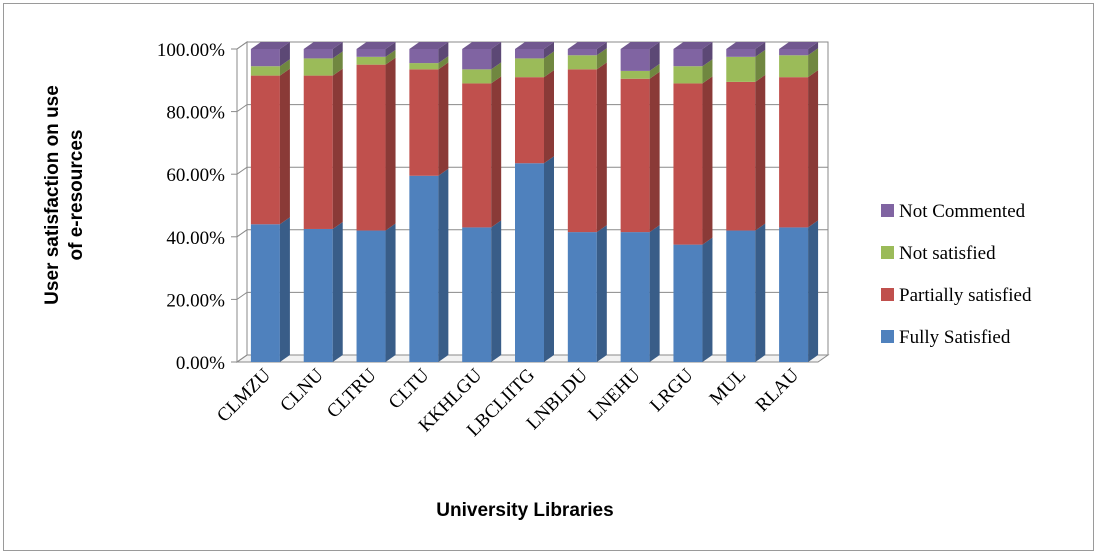 This screenshot has height=556, width=1099. What do you see at coordinates (965, 295) in the screenshot?
I see `legend-label: Partially satisfied` at bounding box center [965, 295].